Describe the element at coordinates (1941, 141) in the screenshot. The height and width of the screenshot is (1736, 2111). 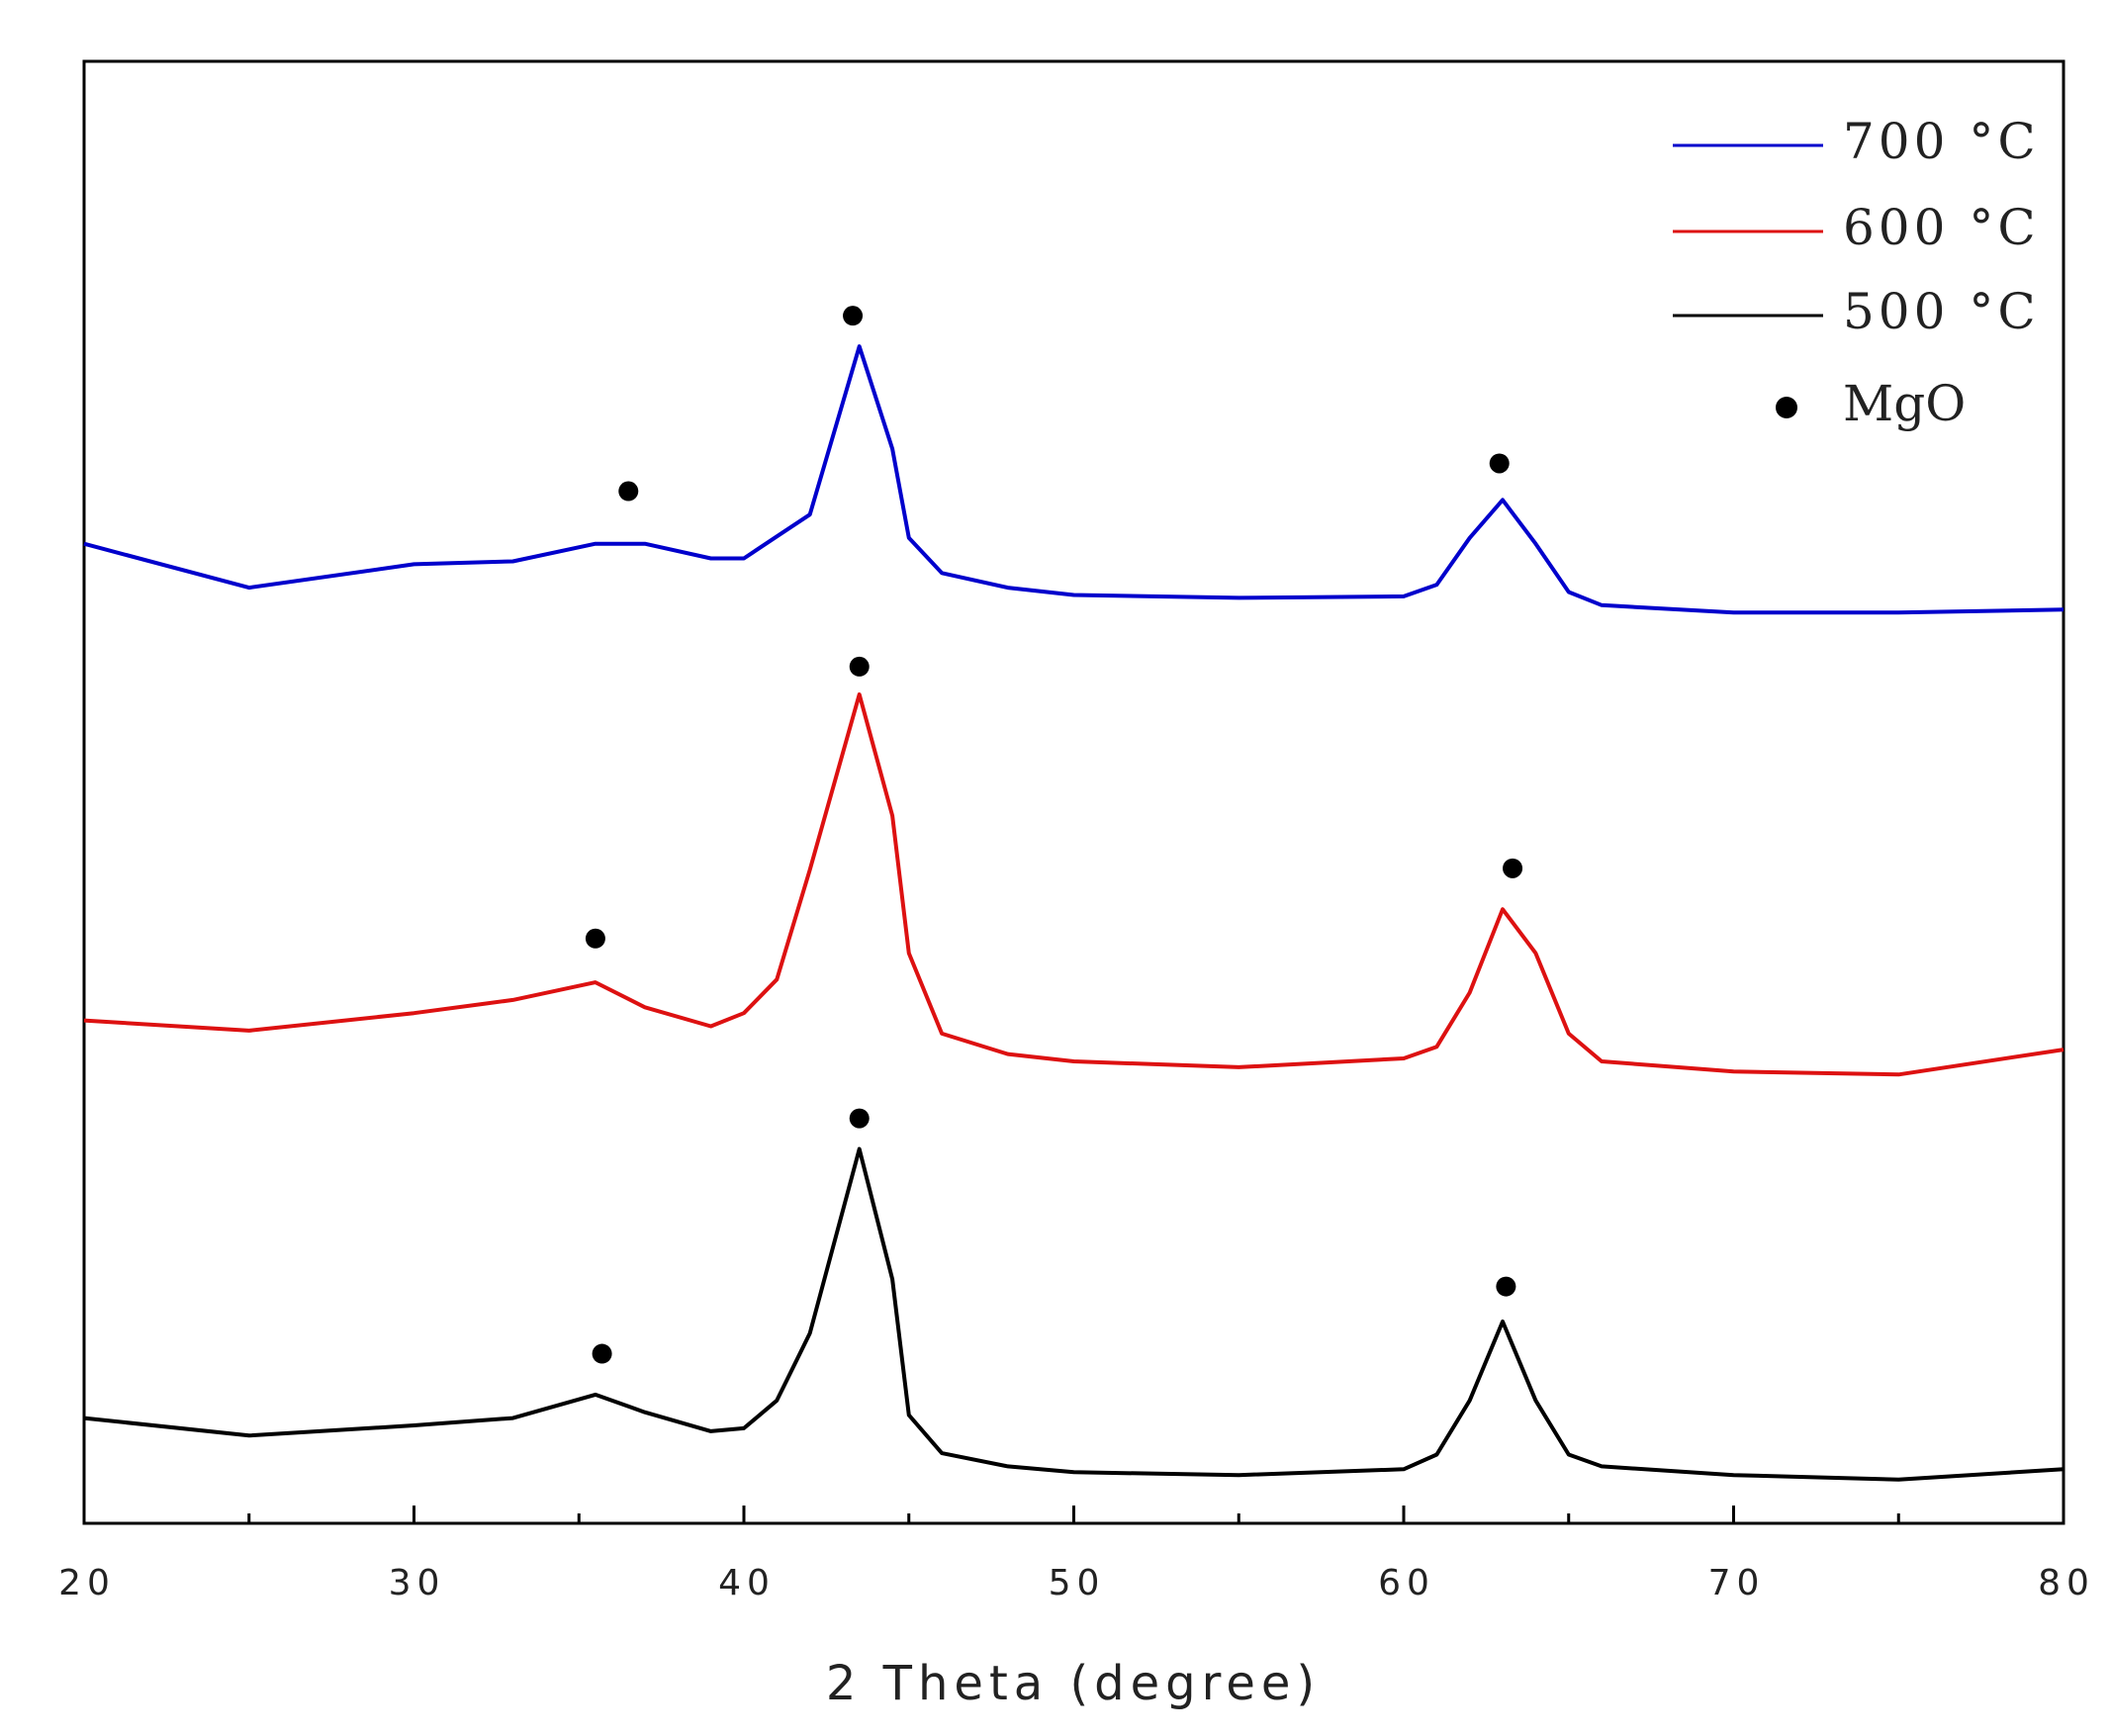
I see `legend-label: 700 °C` at that location.